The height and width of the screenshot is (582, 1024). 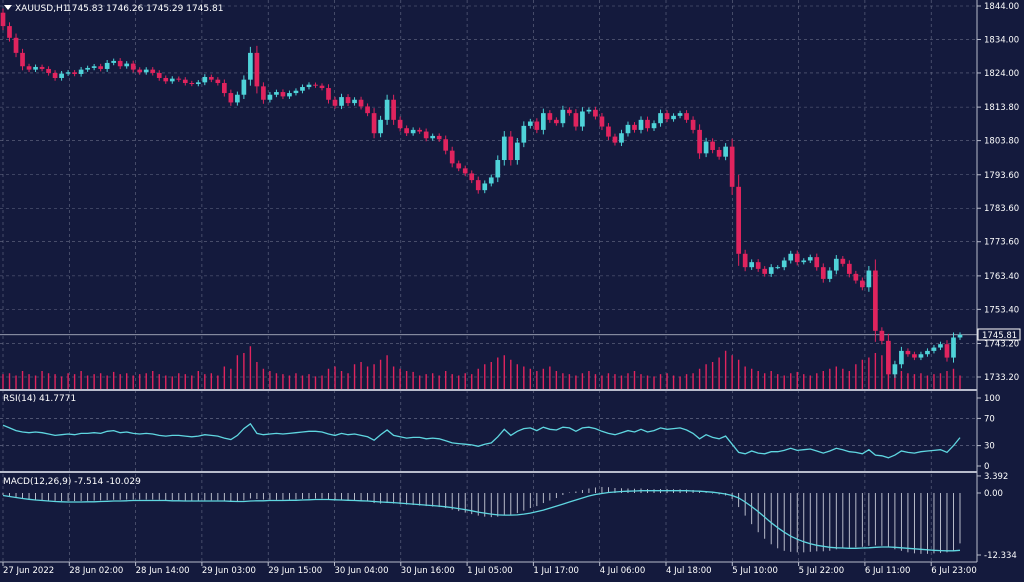 What do you see at coordinates (28, 571) in the screenshot?
I see `time-tick-label: 27 Jun 2022` at bounding box center [28, 571].